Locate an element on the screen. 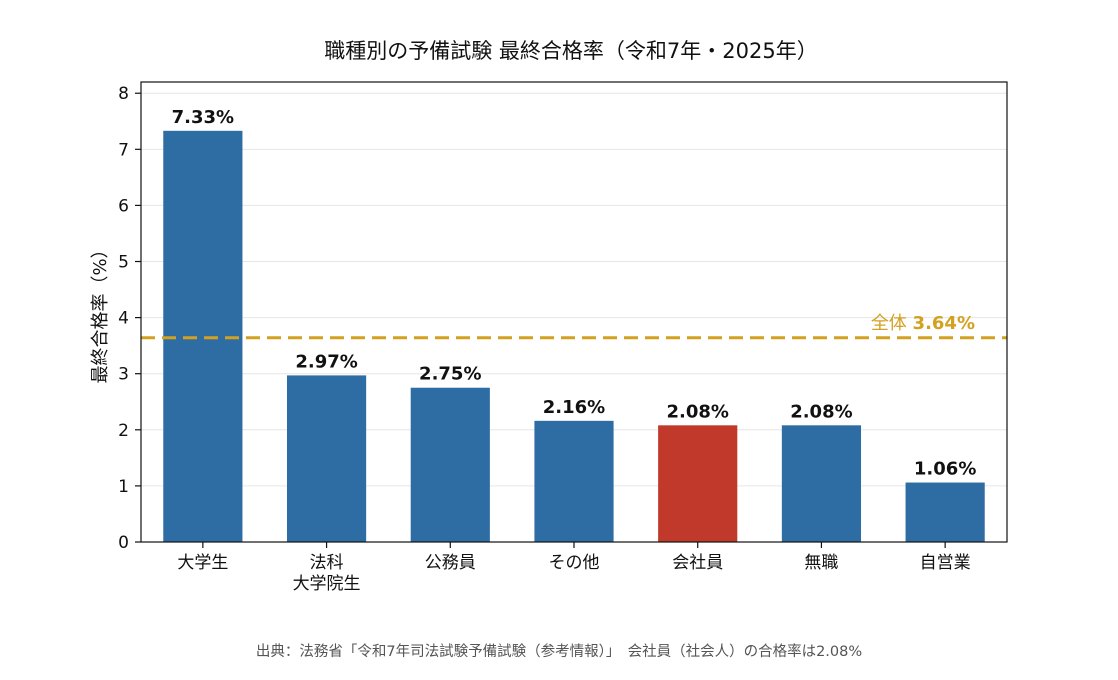 This screenshot has height=680, width=1118. data-label: 2.16% is located at coordinates (574, 407).